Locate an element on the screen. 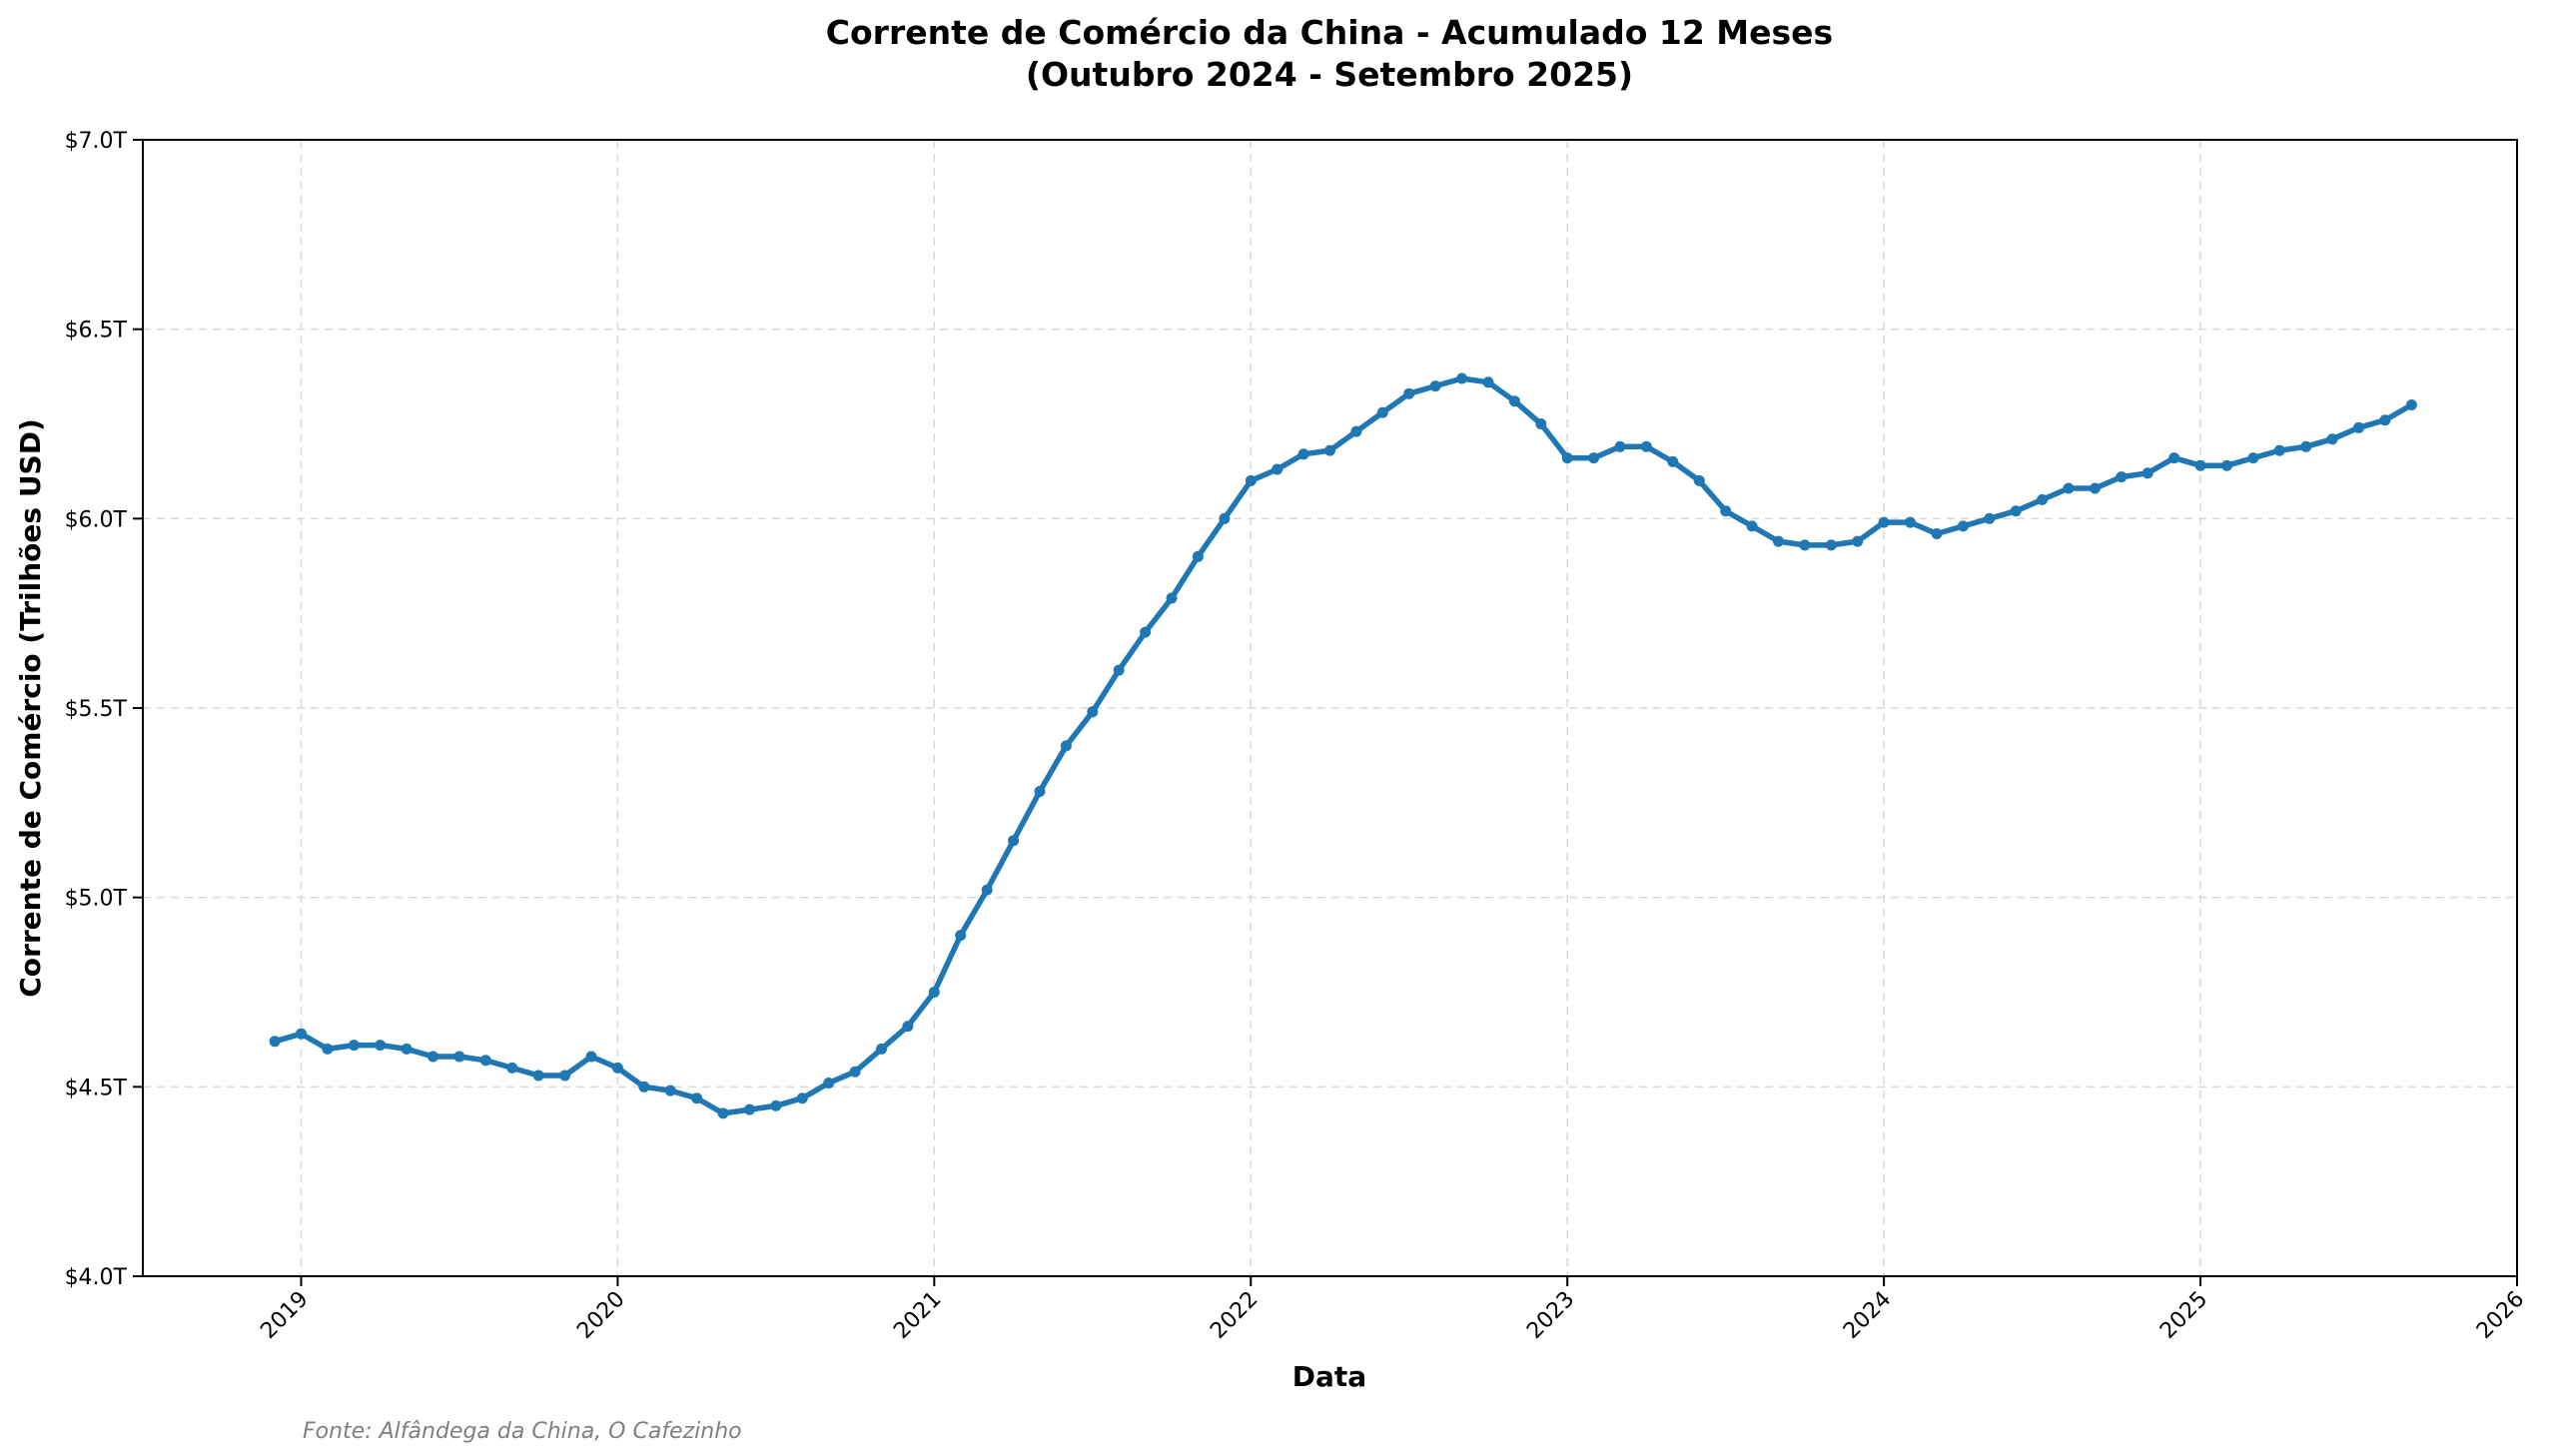 The height and width of the screenshot is (1456, 2557). x-axis-label: Data is located at coordinates (1329, 1376).